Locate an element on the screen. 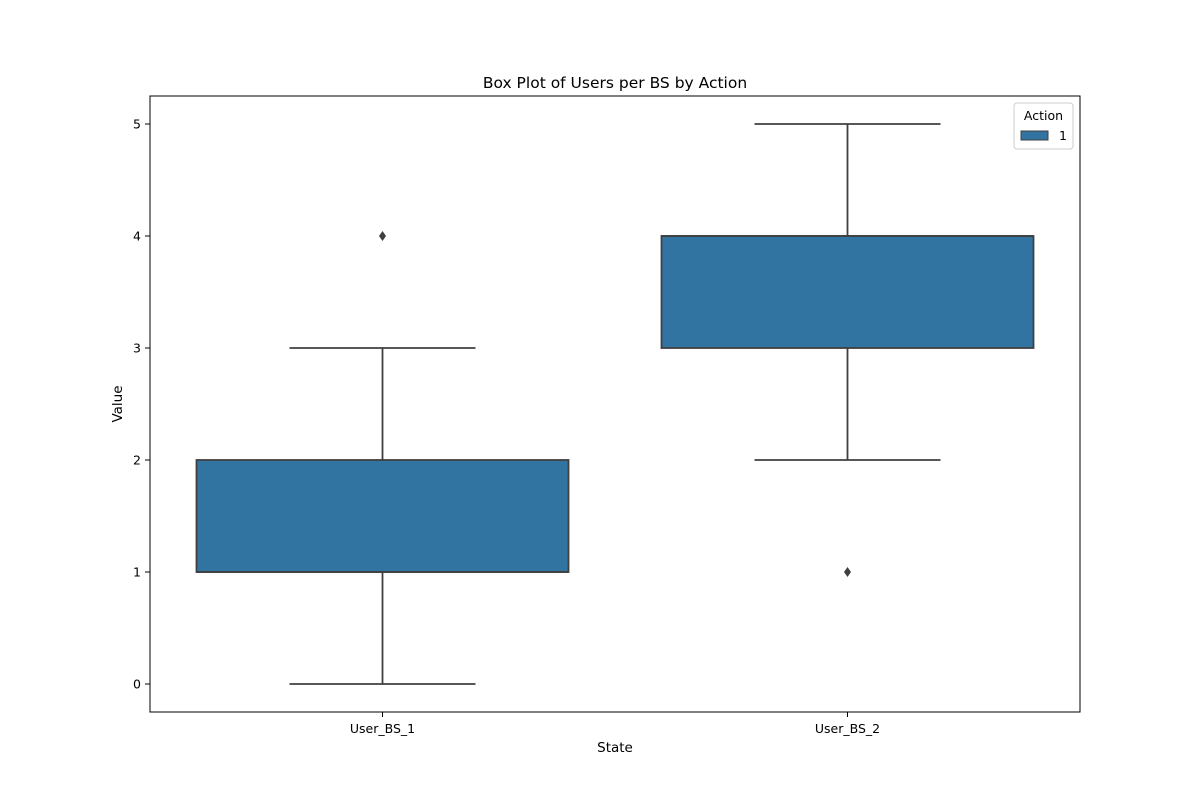  y-tick-label: 5 is located at coordinates (137, 124).